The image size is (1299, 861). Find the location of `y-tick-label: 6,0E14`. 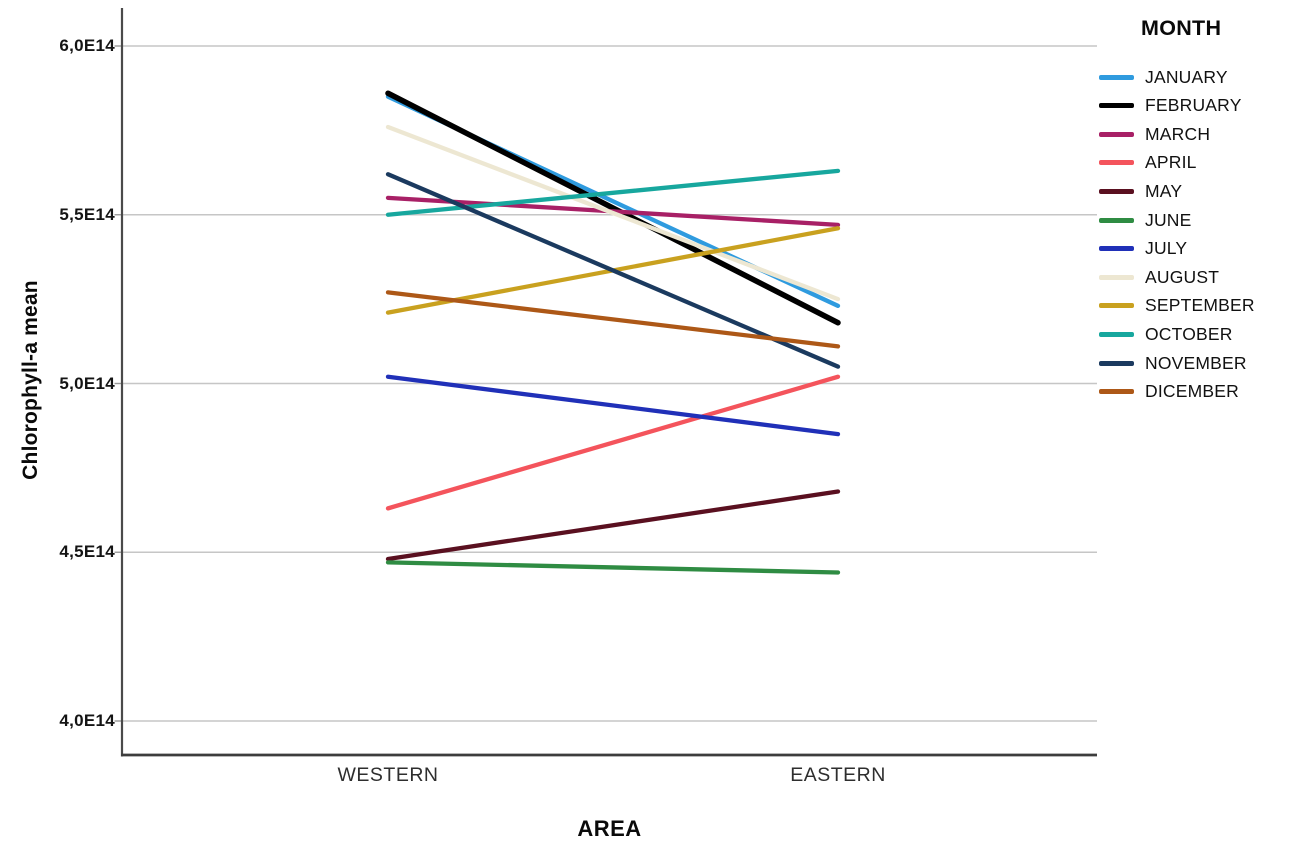

y-tick-label: 6,0E14 is located at coordinates (87, 45).